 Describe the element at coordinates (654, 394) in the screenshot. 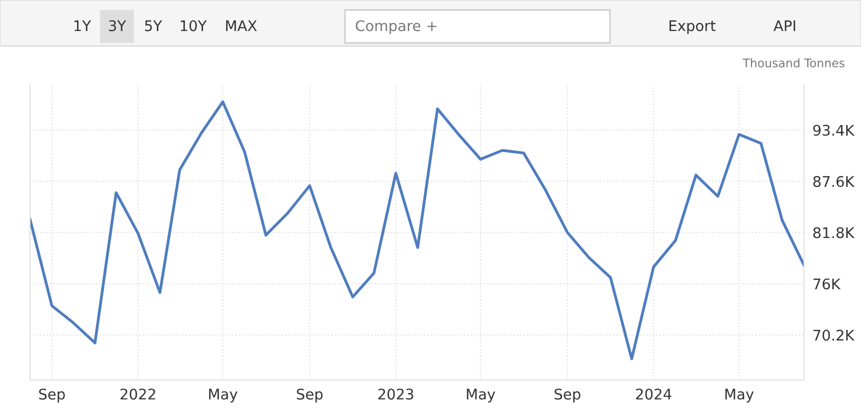

I see `x-tick-label: 2024` at that location.